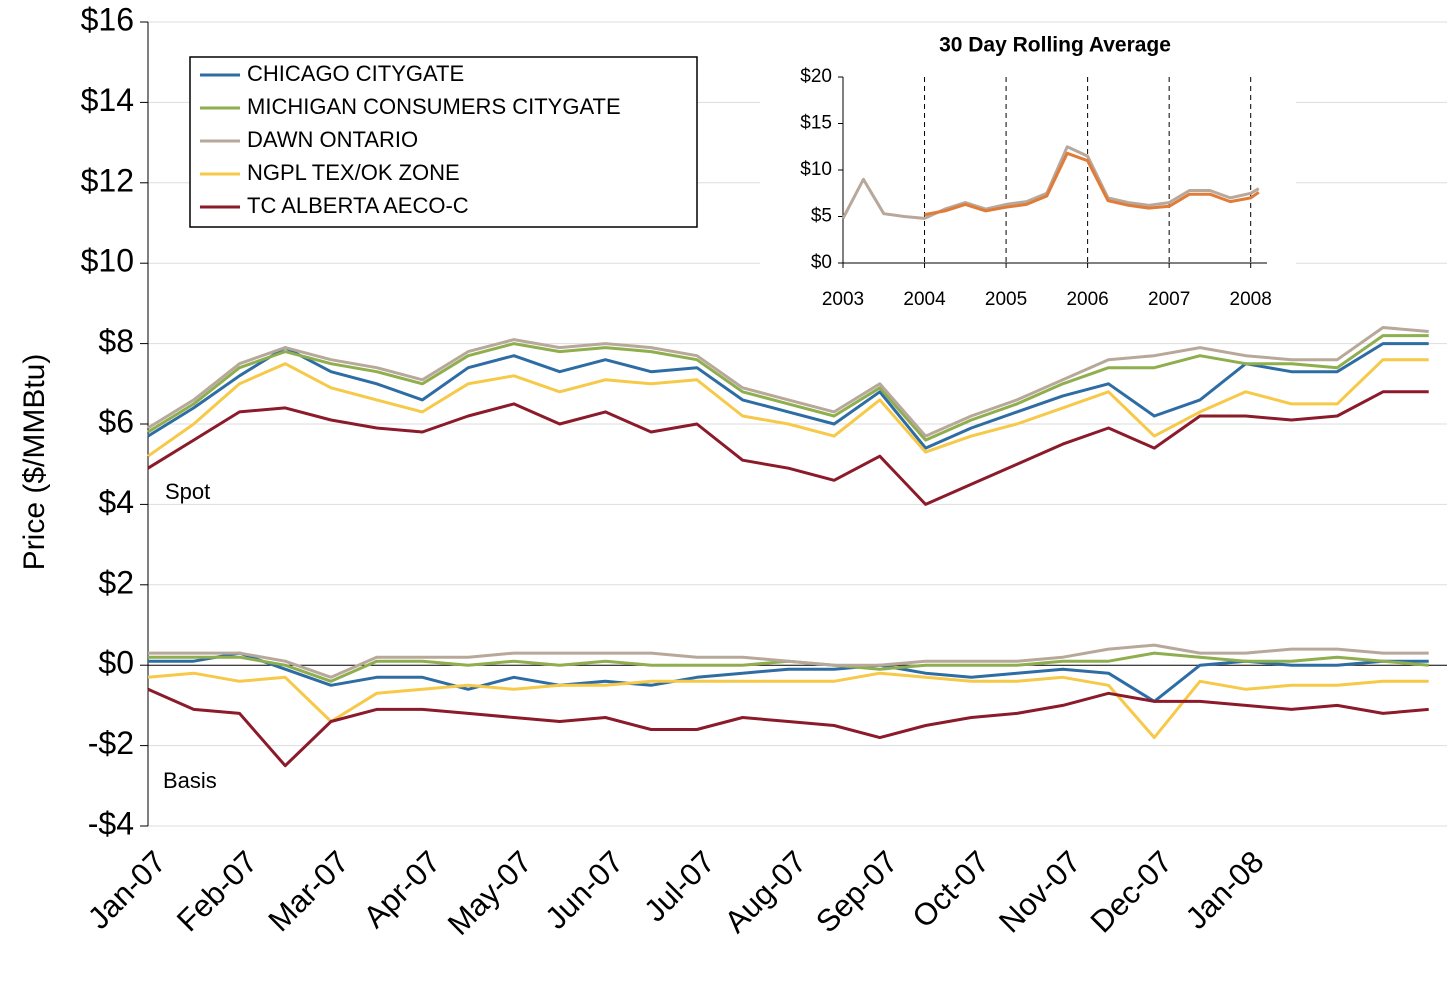  I want to click on y-axis-label: Price ($/MMBtu), so click(34, 462).